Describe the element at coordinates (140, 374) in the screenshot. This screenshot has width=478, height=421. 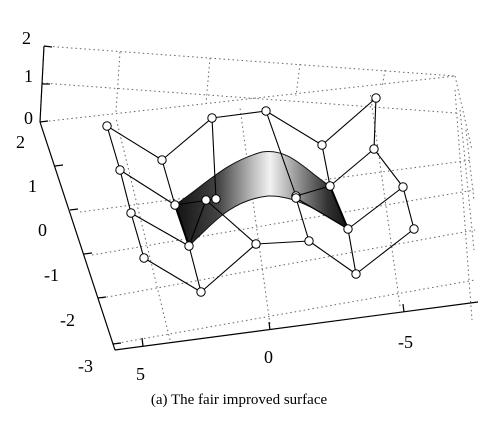
I see `x-tick-label: 5` at that location.